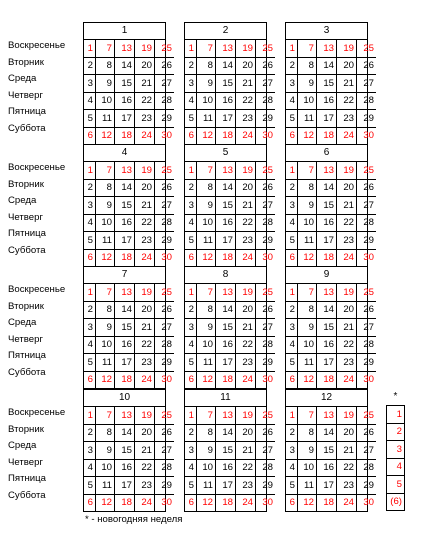 This screenshot has height=540, width=423. I want to click on month-title: 5, so click(225, 153).